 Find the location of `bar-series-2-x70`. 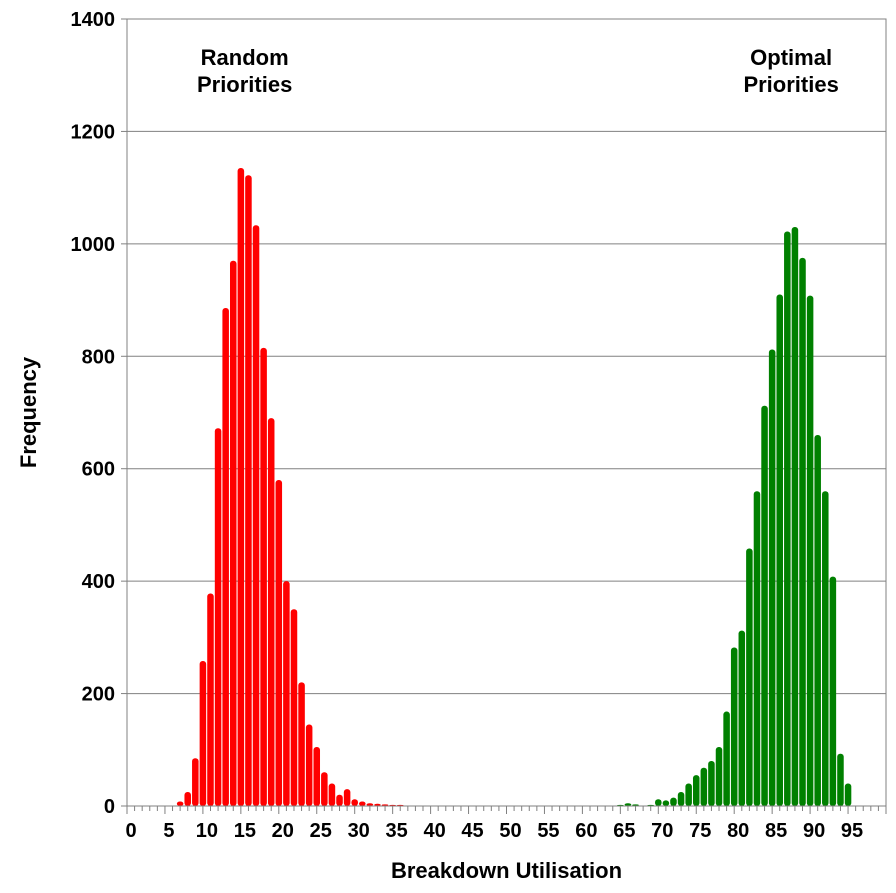

bar-series-2-x70 is located at coordinates (658, 802).